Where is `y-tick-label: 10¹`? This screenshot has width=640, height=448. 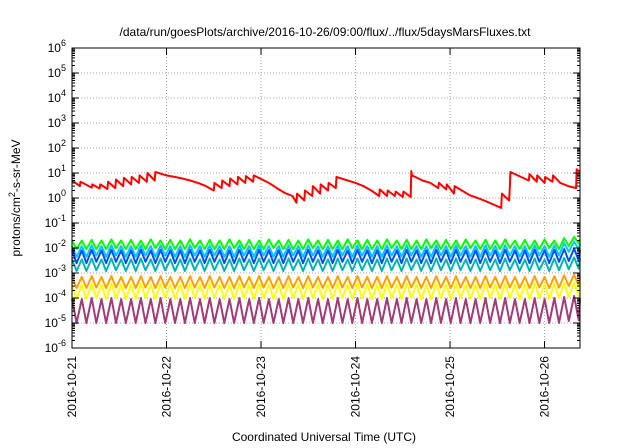 y-tick-label: 10¹ is located at coordinates (57, 171).